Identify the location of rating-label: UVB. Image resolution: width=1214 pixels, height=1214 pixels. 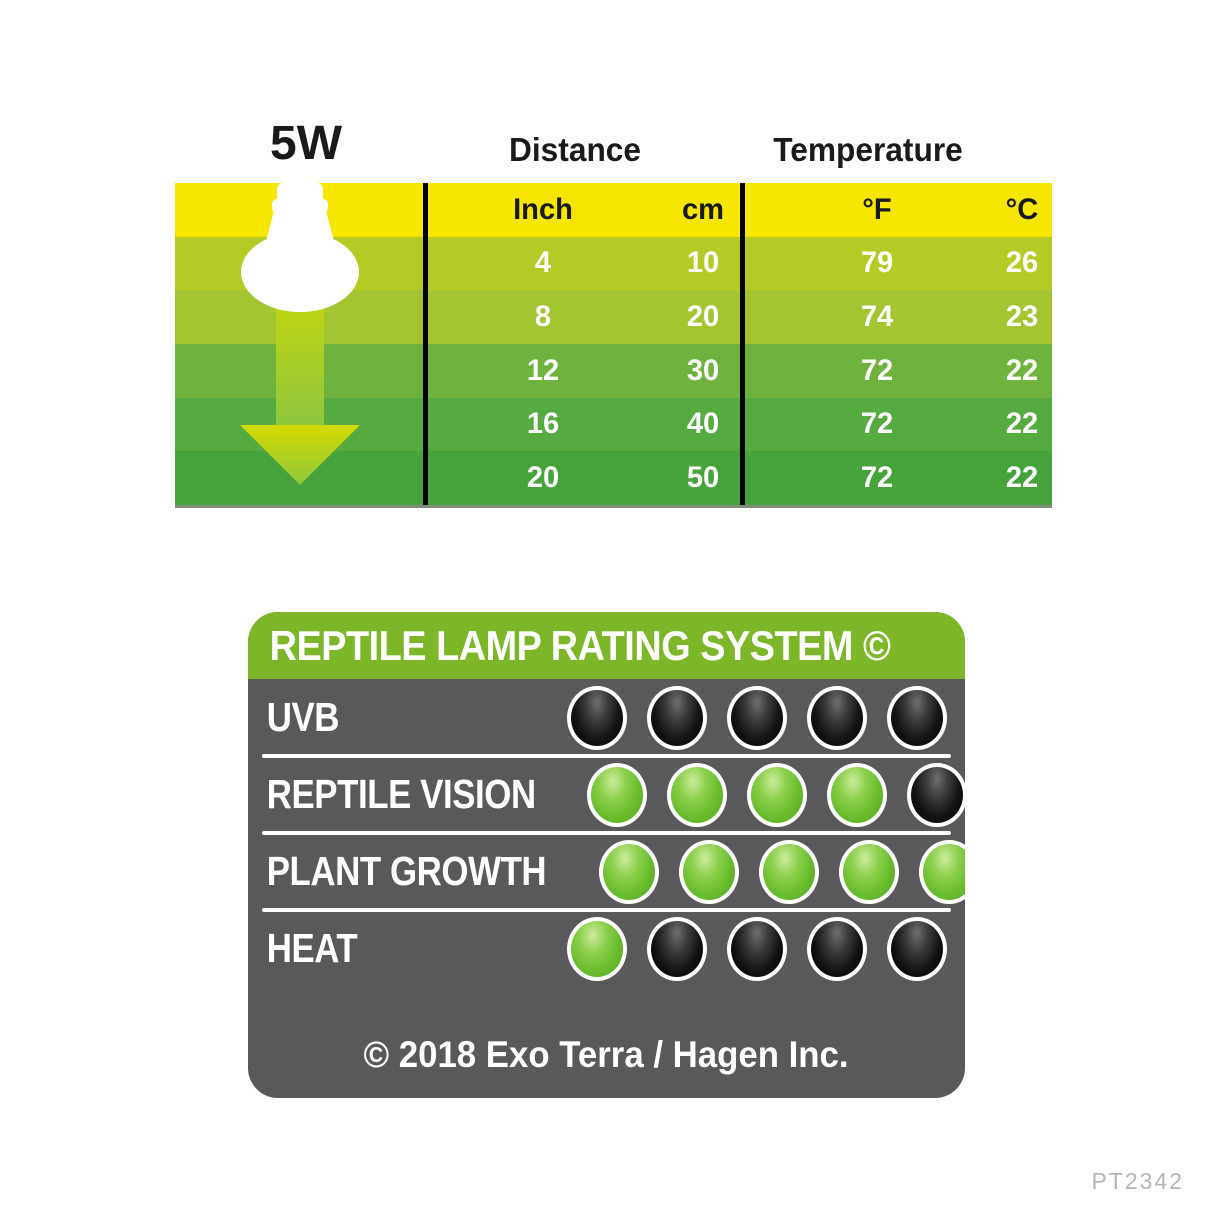
(303, 717).